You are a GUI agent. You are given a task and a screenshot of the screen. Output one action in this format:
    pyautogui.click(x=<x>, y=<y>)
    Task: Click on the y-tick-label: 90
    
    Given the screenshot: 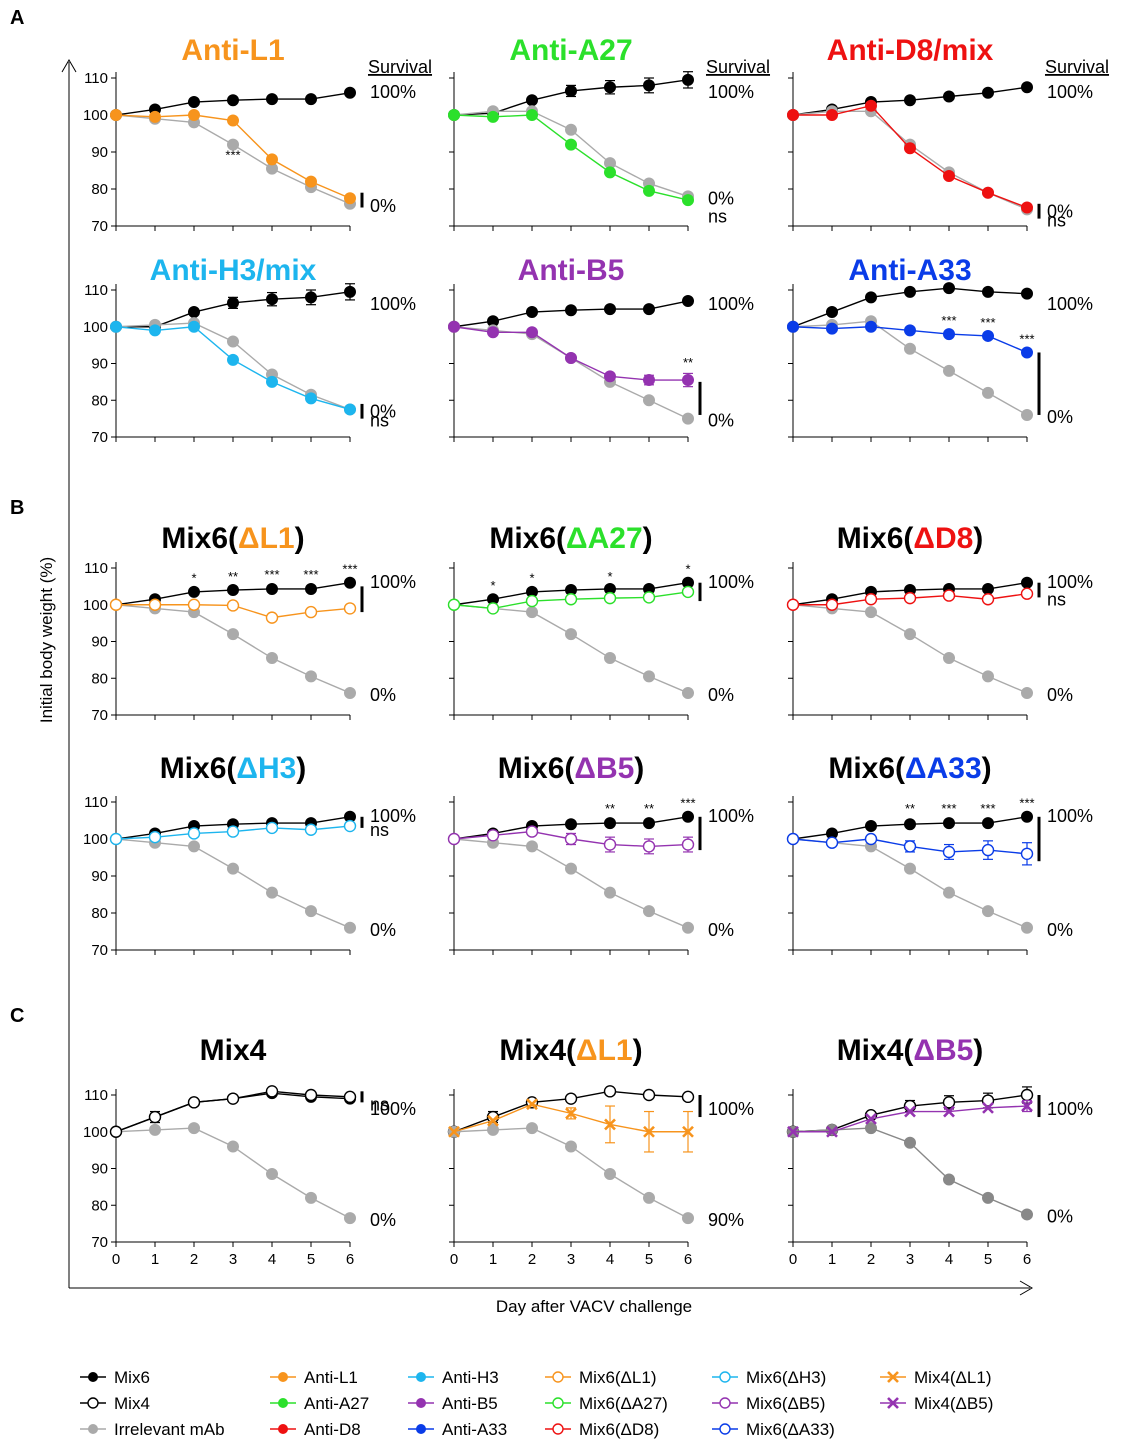 What is the action you would take?
    pyautogui.click(x=99, y=876)
    